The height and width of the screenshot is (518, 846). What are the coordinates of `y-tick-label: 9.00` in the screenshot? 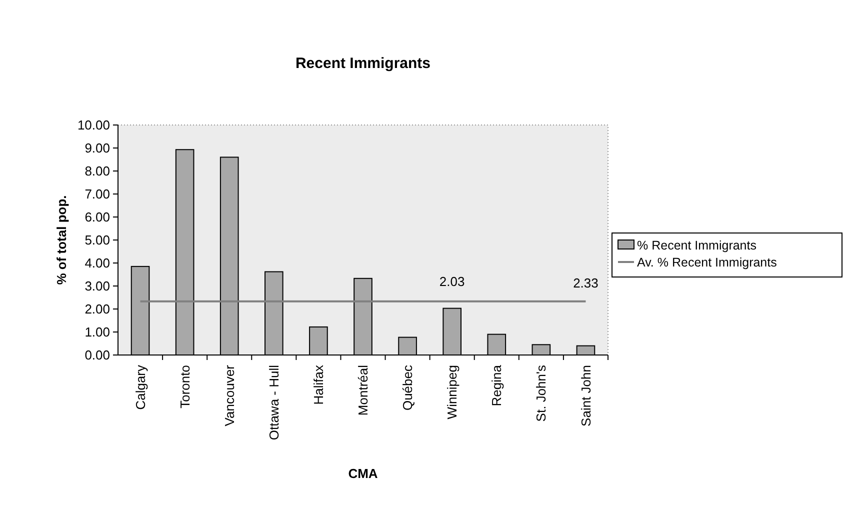 It's located at (97, 148).